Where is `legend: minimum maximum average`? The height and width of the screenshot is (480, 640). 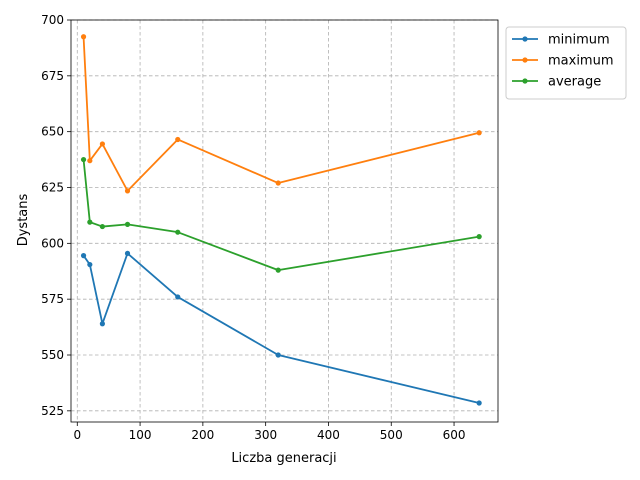 legend: minimum maximum average is located at coordinates (566, 63).